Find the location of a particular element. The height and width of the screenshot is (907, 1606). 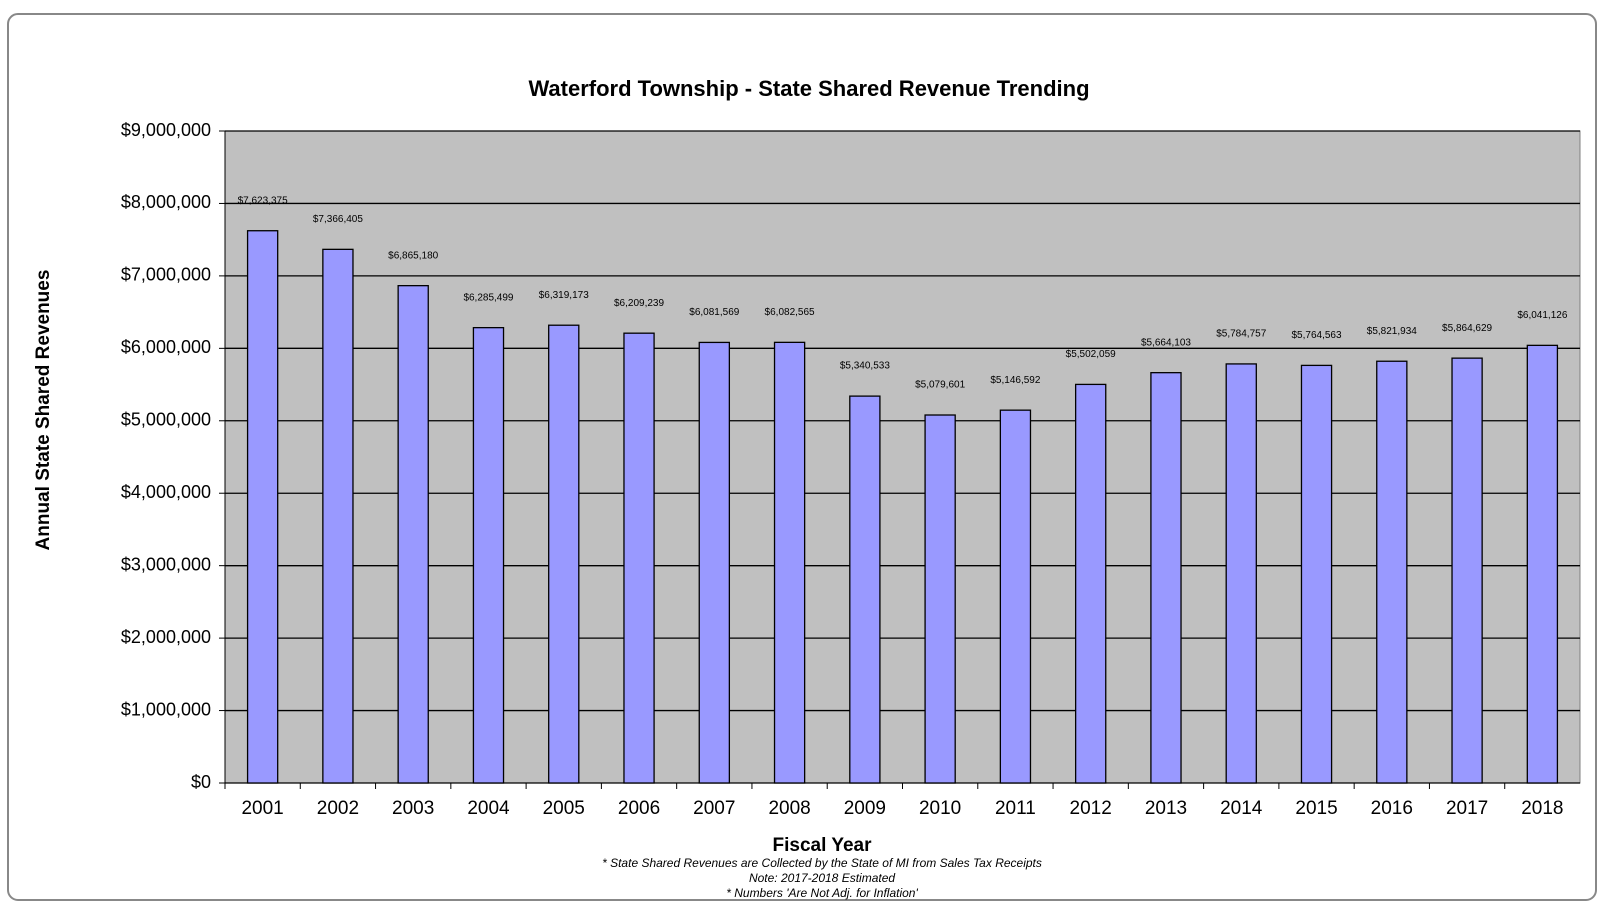

x-tick-label: 2002 is located at coordinates (338, 808).